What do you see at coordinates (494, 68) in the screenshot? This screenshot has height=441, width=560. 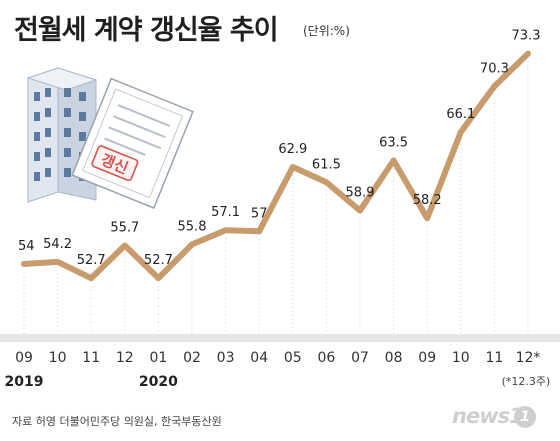 I see `data-label-14: 70.3` at bounding box center [494, 68].